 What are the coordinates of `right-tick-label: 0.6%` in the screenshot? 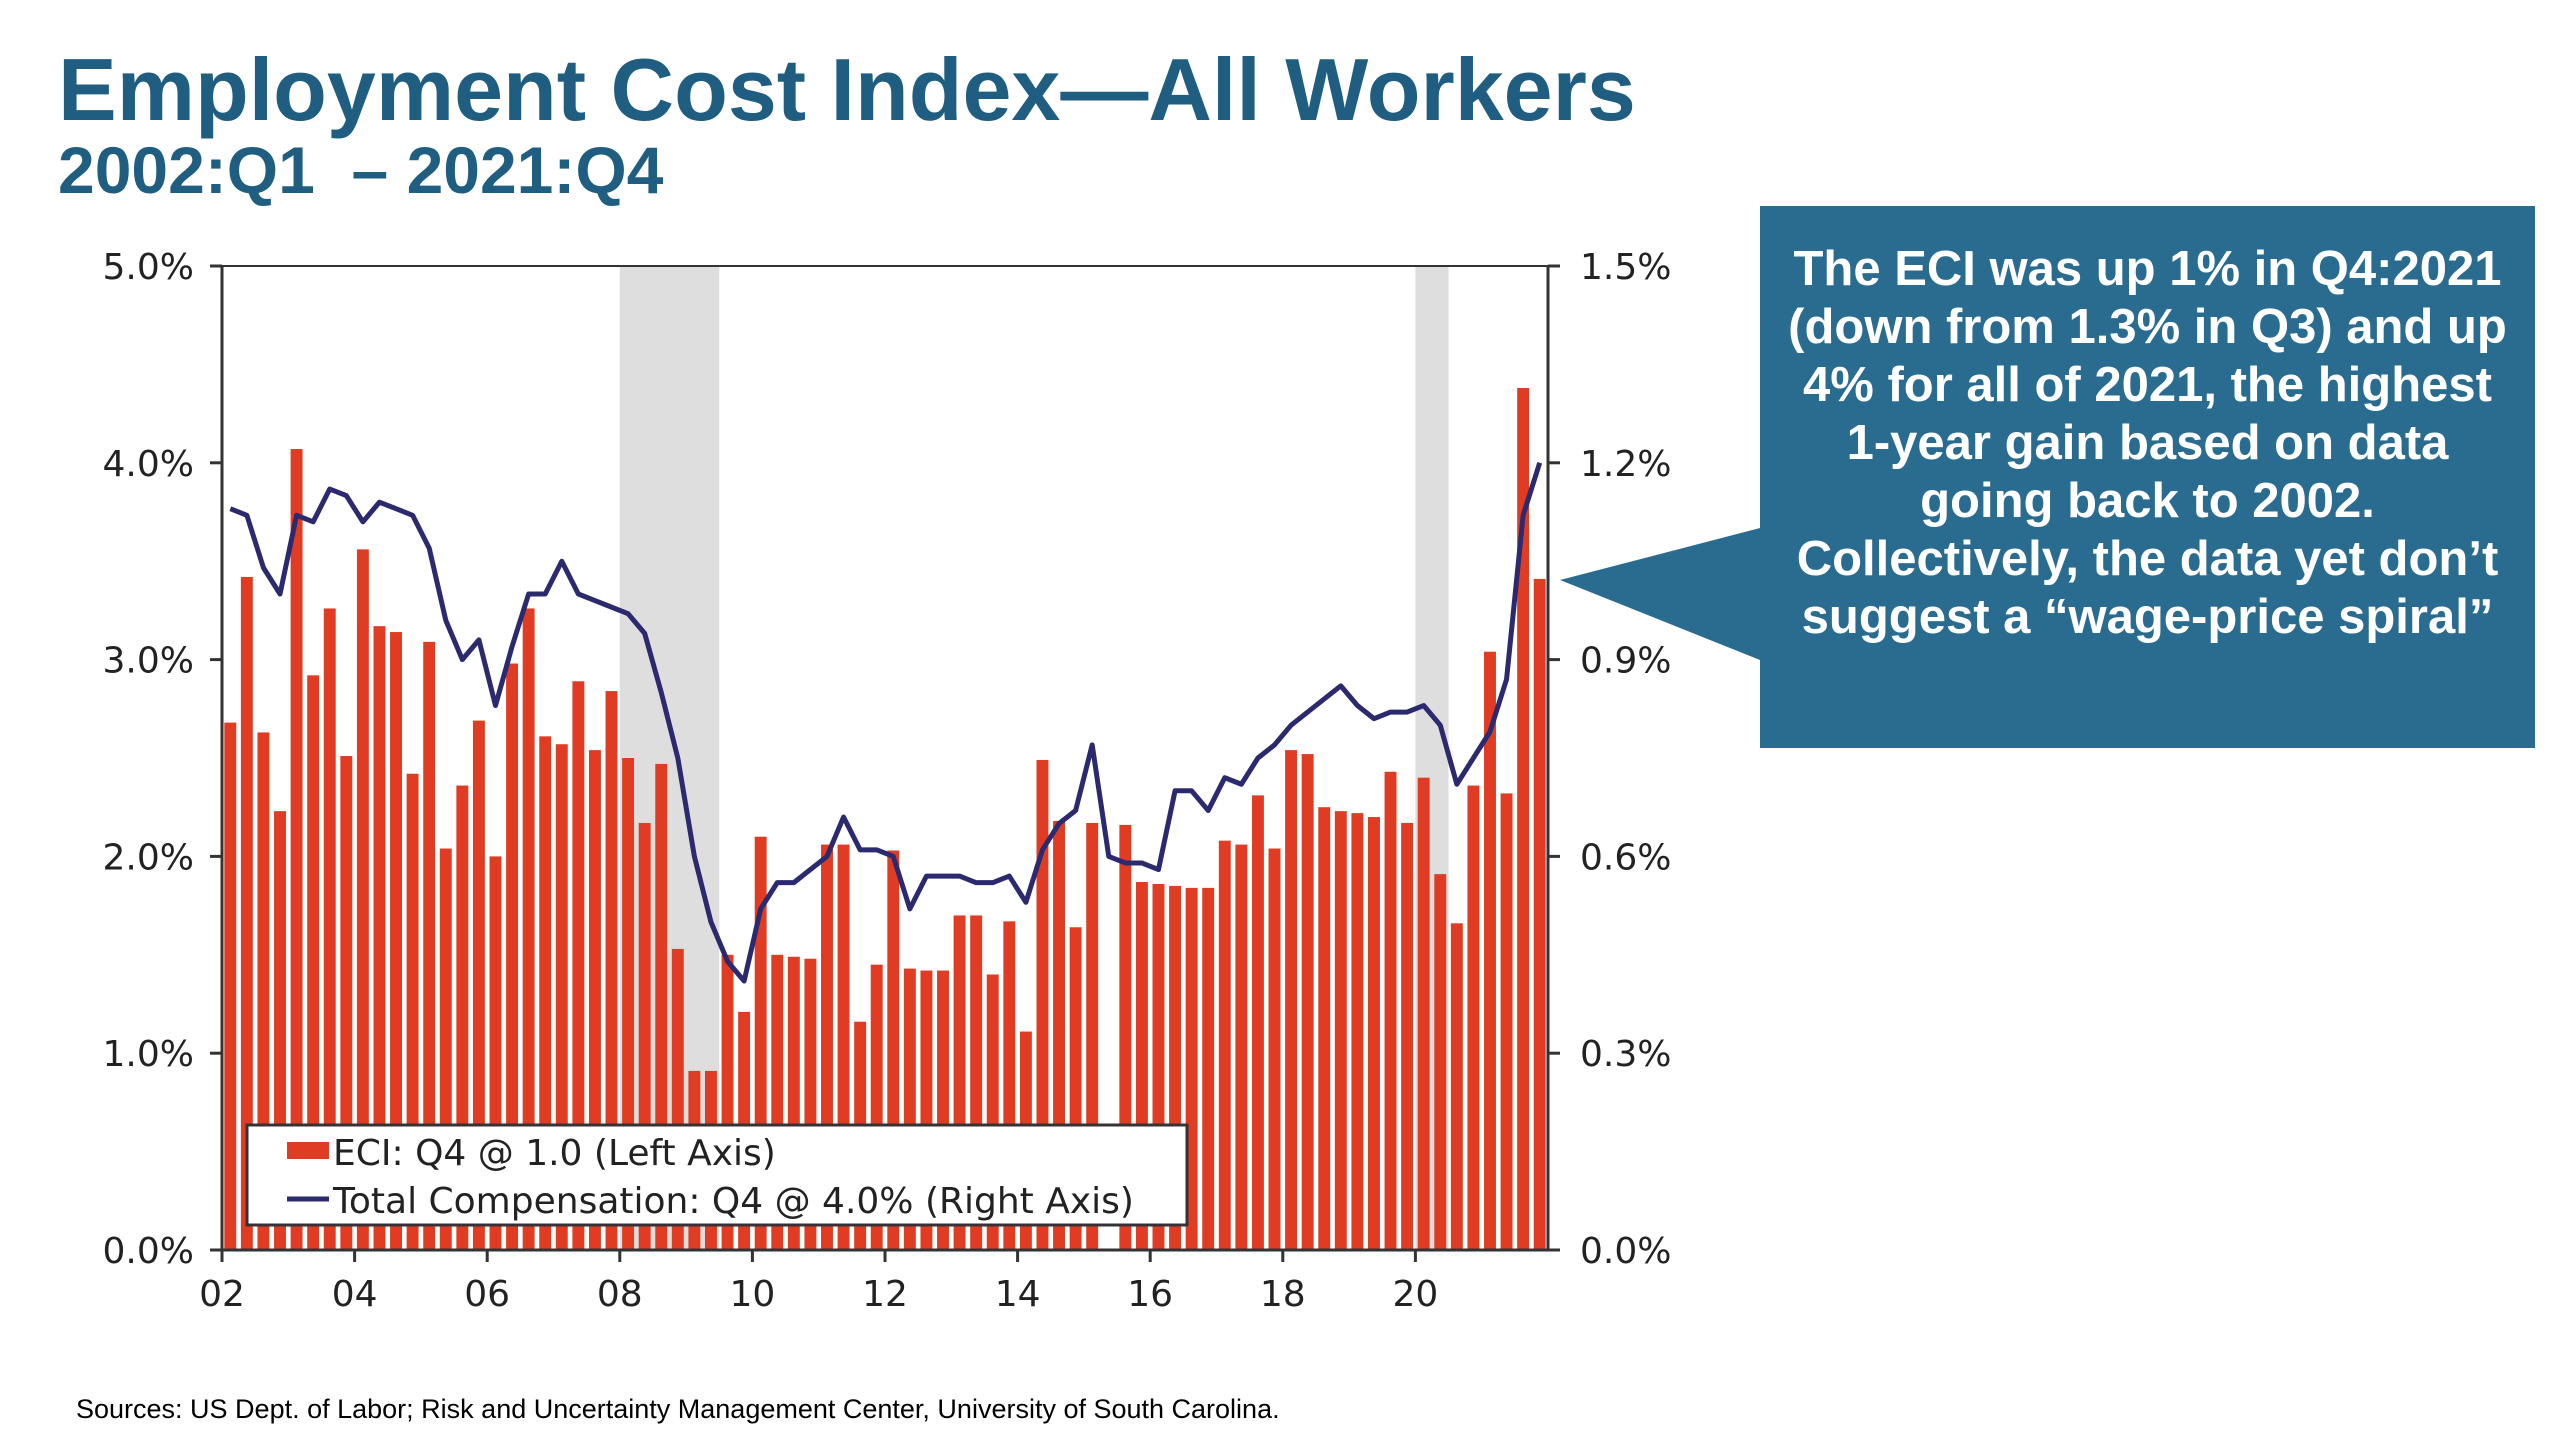 It's located at (1625, 857).